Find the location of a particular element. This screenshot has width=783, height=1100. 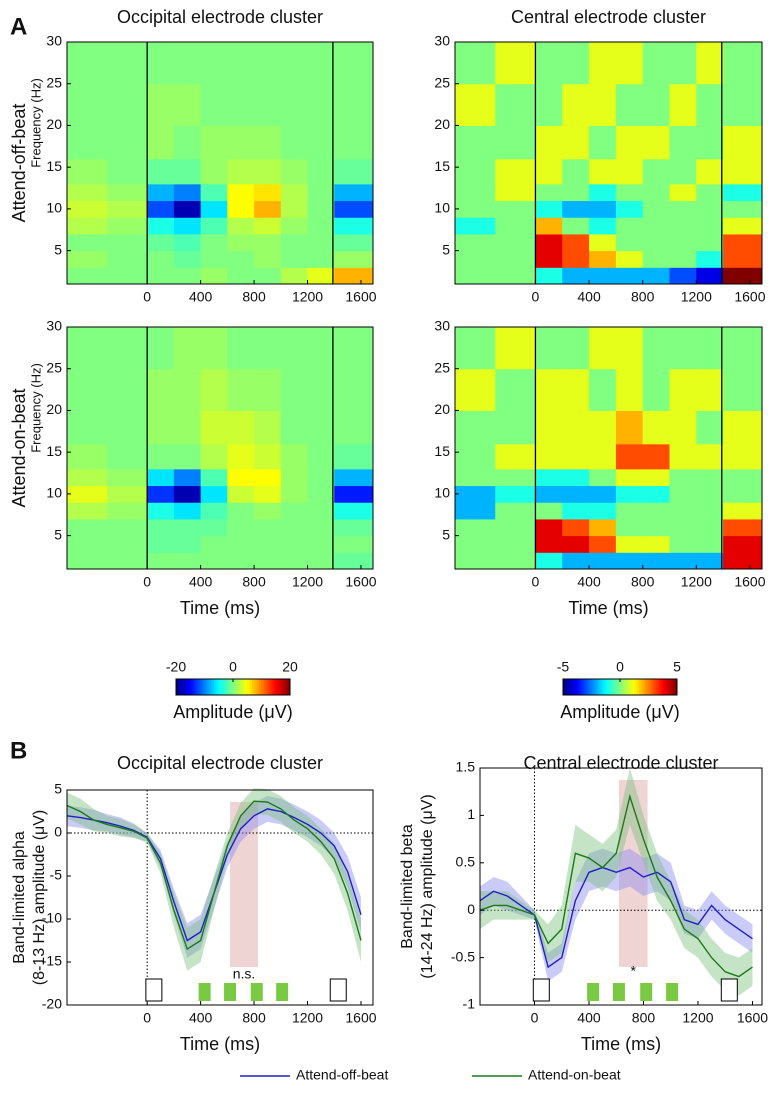

x-axis-label: Time (ms) is located at coordinates (621, 1044).